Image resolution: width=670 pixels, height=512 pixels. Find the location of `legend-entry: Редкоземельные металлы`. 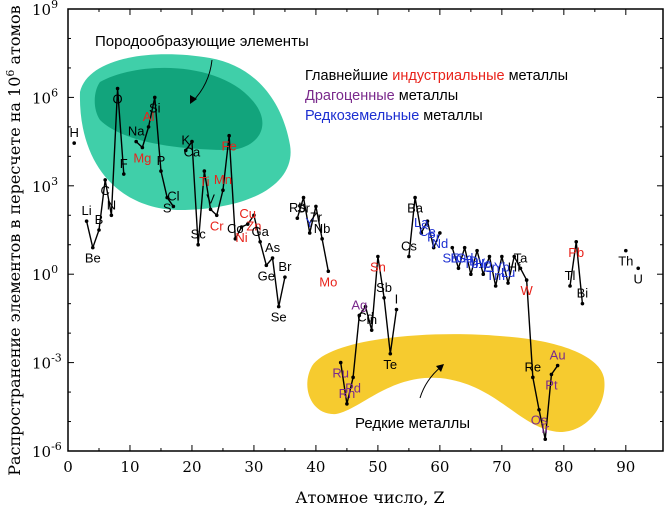

legend-entry: Редкоземельные металлы is located at coordinates (394, 116).